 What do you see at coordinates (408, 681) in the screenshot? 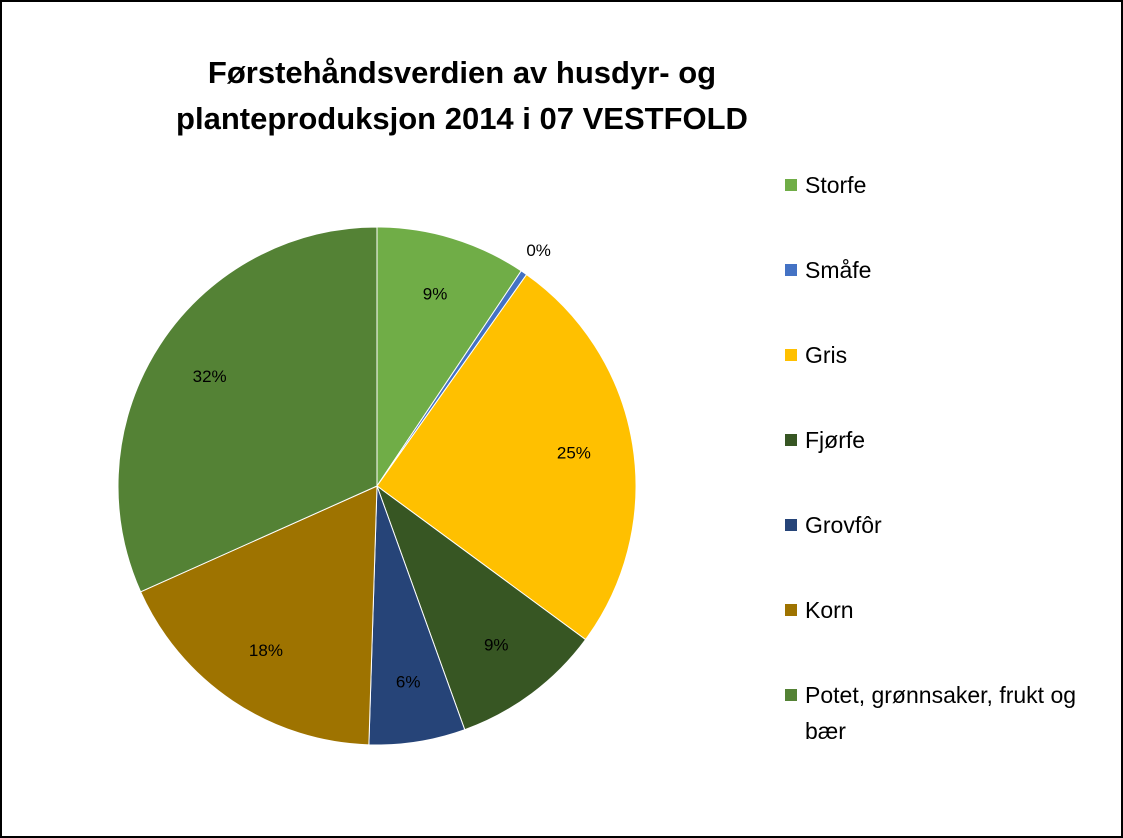
I see `data-label: 6%` at bounding box center [408, 681].